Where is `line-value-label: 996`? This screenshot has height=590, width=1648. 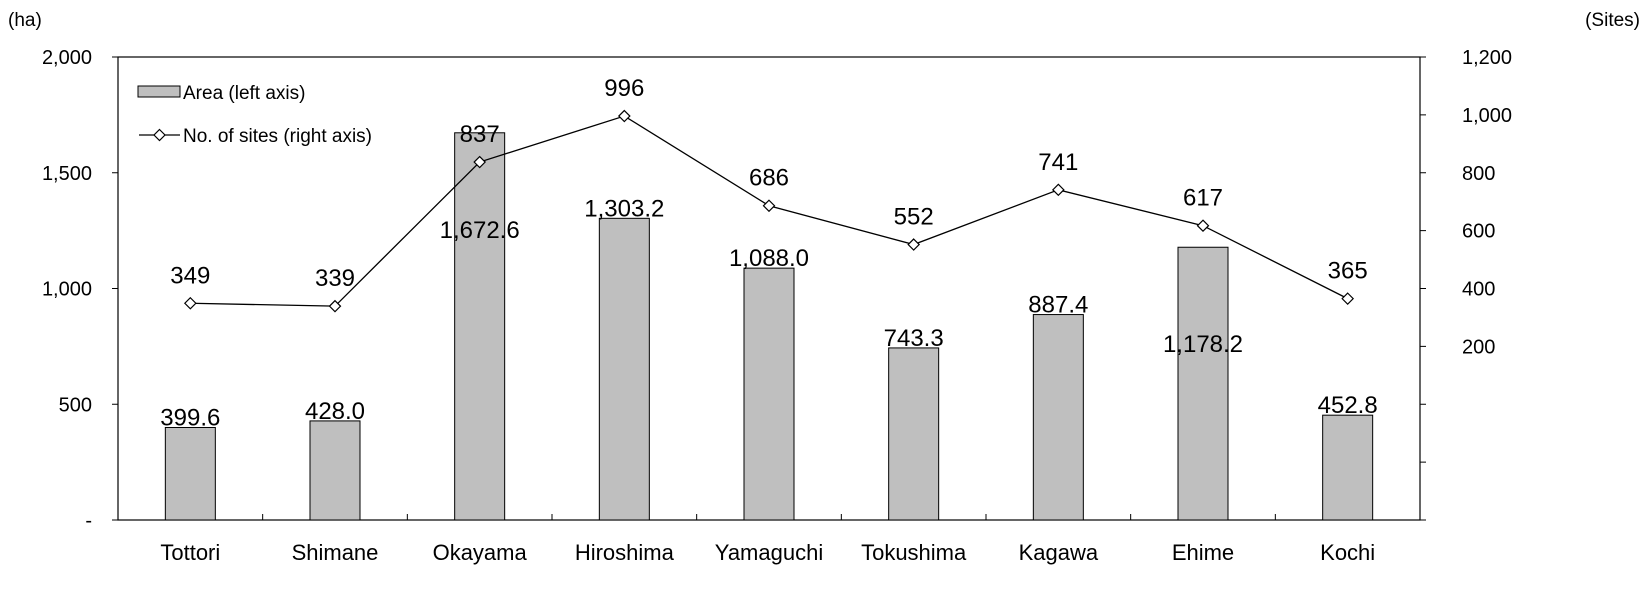
line-value-label: 996 is located at coordinates (624, 88).